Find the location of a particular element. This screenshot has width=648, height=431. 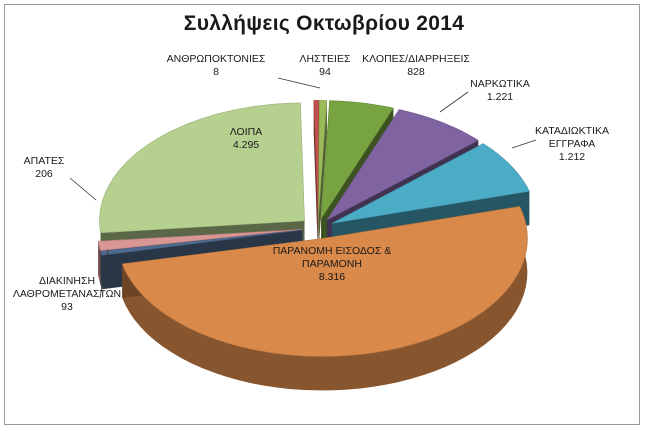

leader-line-ανθρωποκτονιες is located at coordinates (299, 83).